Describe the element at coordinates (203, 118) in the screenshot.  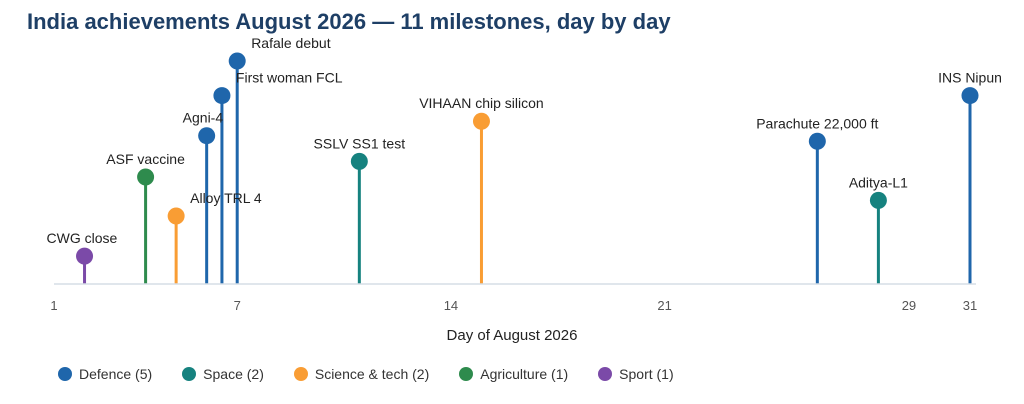
I see `lollipop-label: Agni-4` at that location.